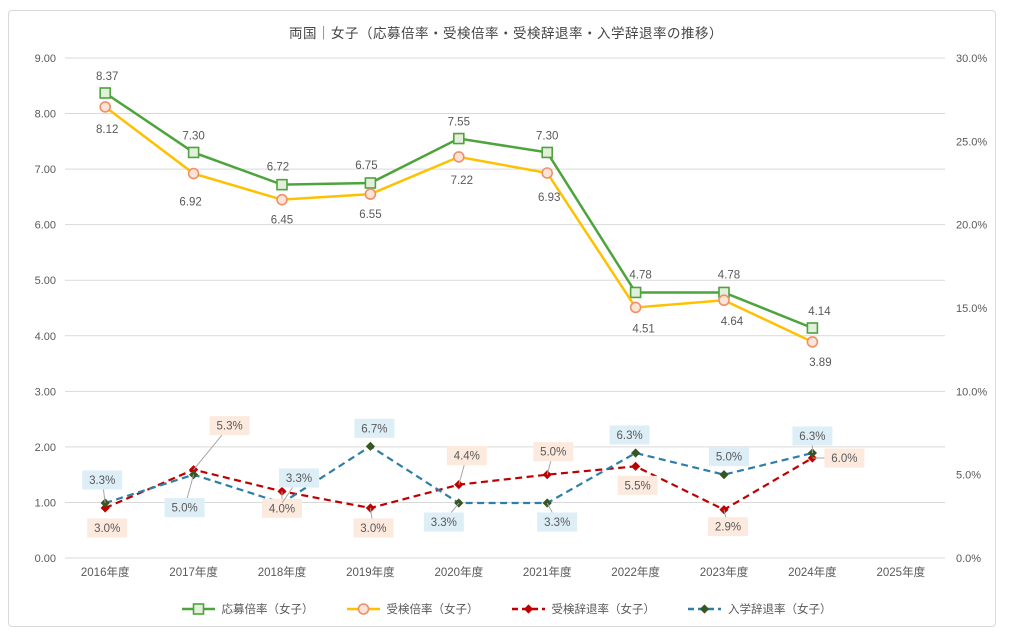 Image resolution: width=1012 pixels, height=637 pixels. Describe the element at coordinates (732, 322) in the screenshot. I see `data-label: 4.64` at that location.